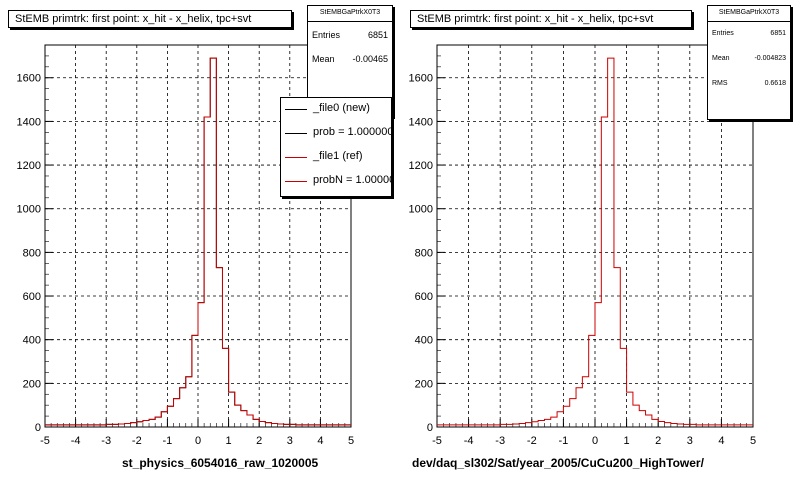 The height and width of the screenshot is (480, 800). I want to click on left-x-tick-label: -4, so click(76, 441).